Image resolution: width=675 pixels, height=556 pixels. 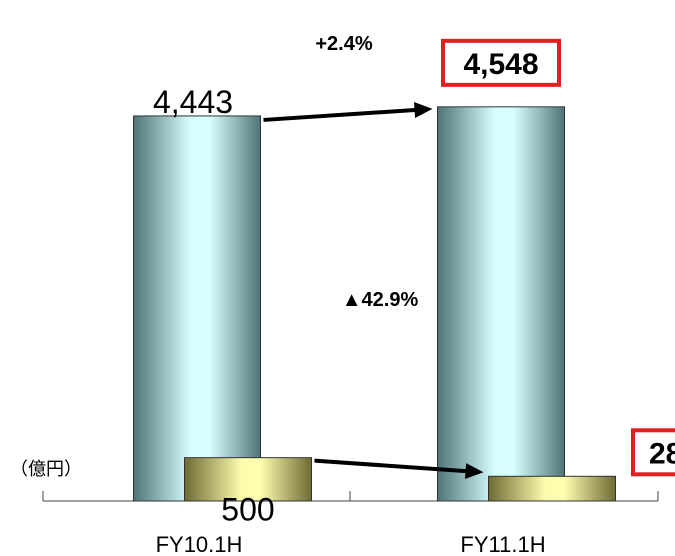 What do you see at coordinates (248, 479) in the screenshot?
I see `bar-s2-fy10-1h` at bounding box center [248, 479].